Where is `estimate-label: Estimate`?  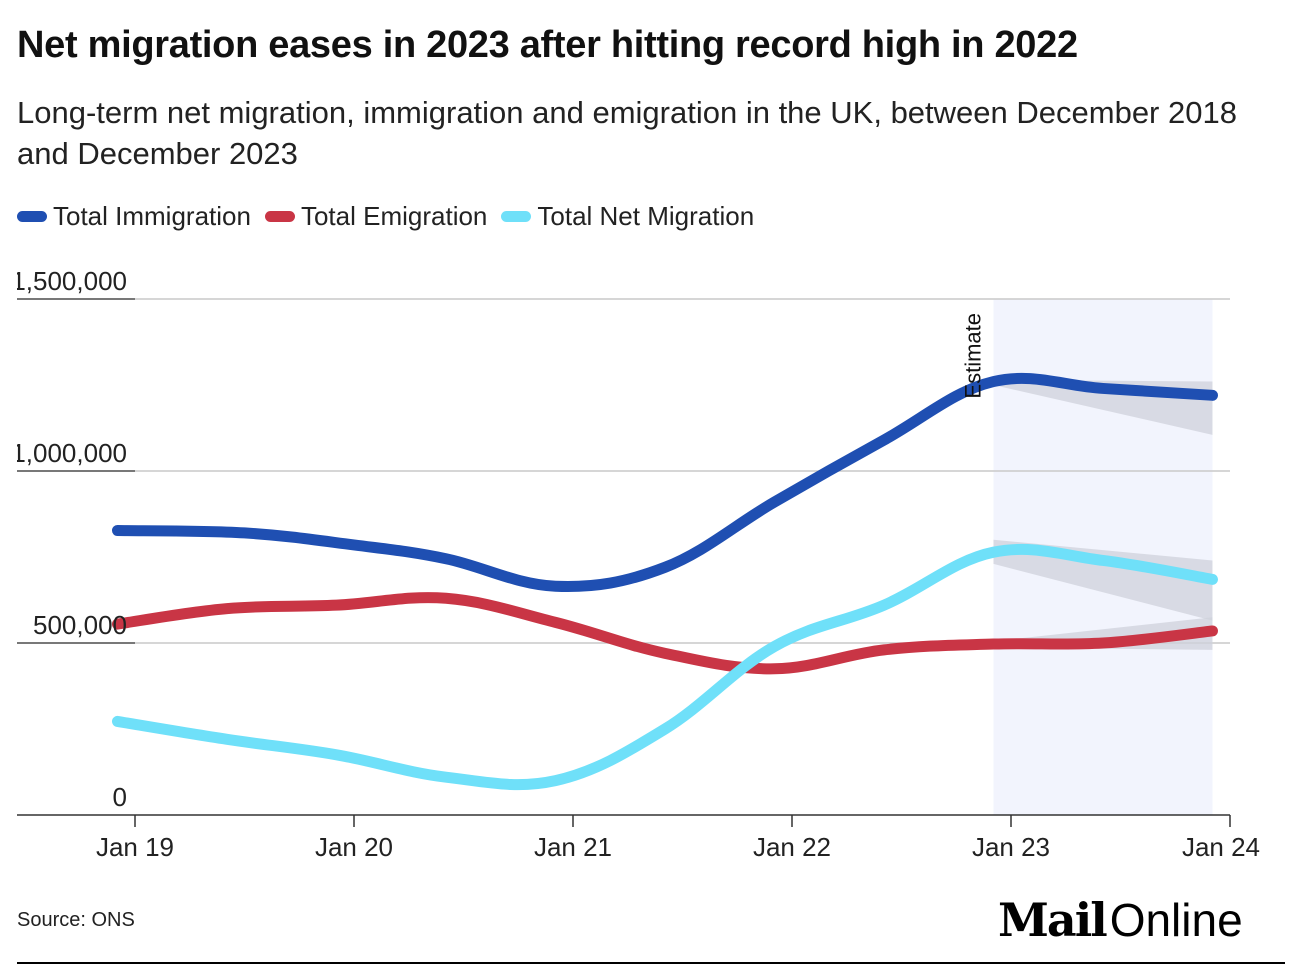
estimate-label: Estimate is located at coordinates (972, 356).